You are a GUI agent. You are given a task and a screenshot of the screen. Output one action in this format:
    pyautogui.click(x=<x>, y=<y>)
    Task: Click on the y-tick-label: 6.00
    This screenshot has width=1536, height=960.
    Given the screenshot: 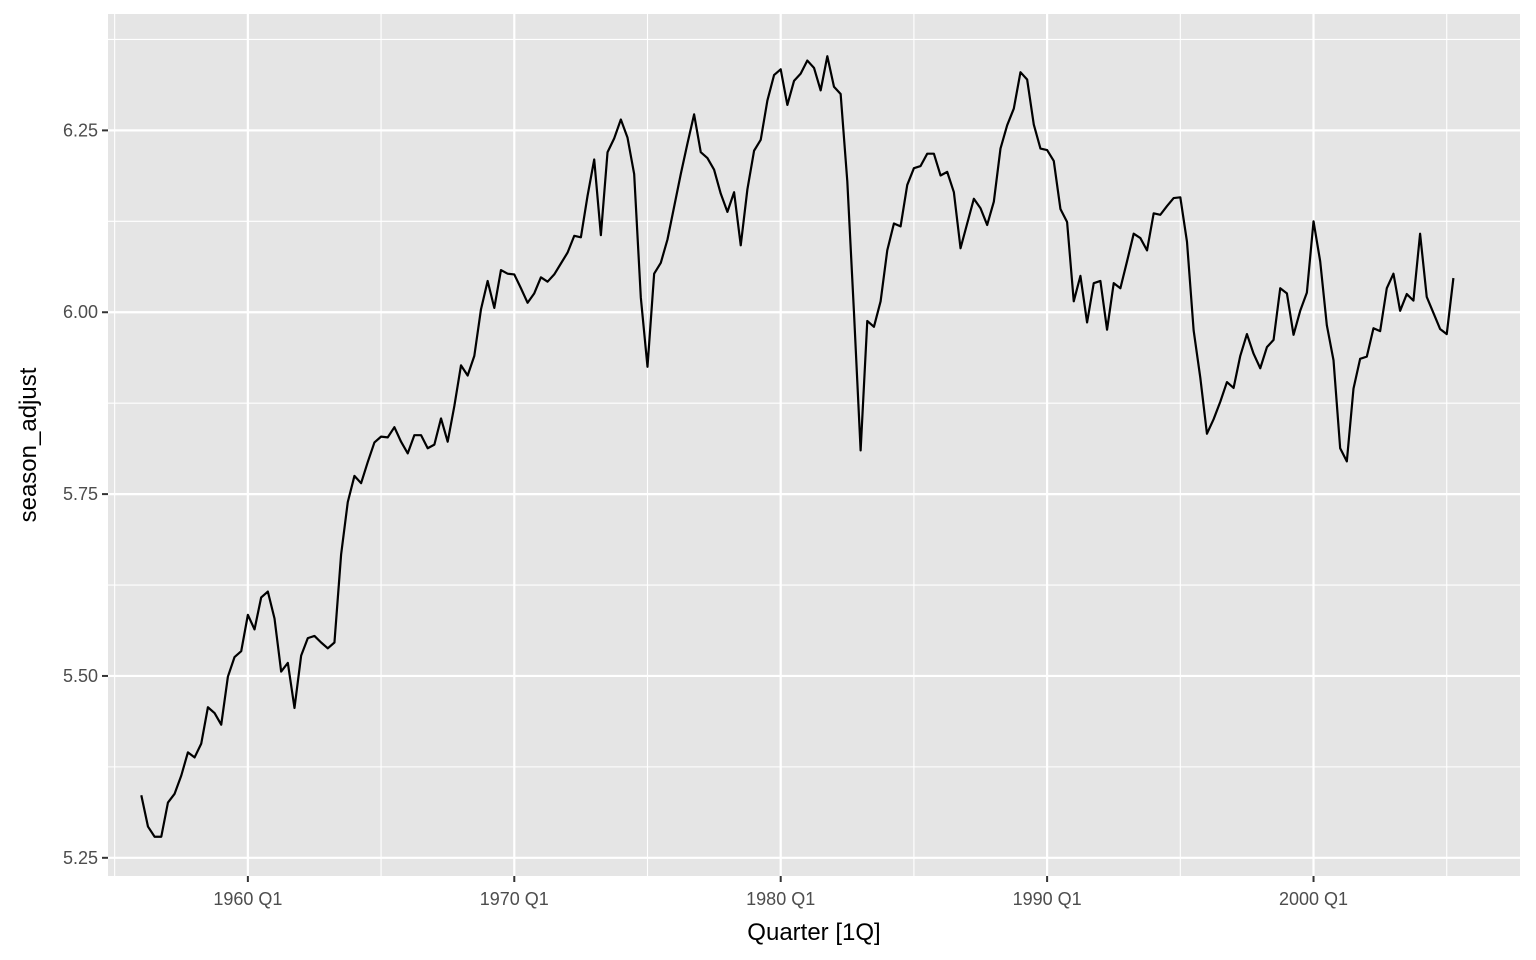 What is the action you would take?
    pyautogui.click(x=80, y=312)
    